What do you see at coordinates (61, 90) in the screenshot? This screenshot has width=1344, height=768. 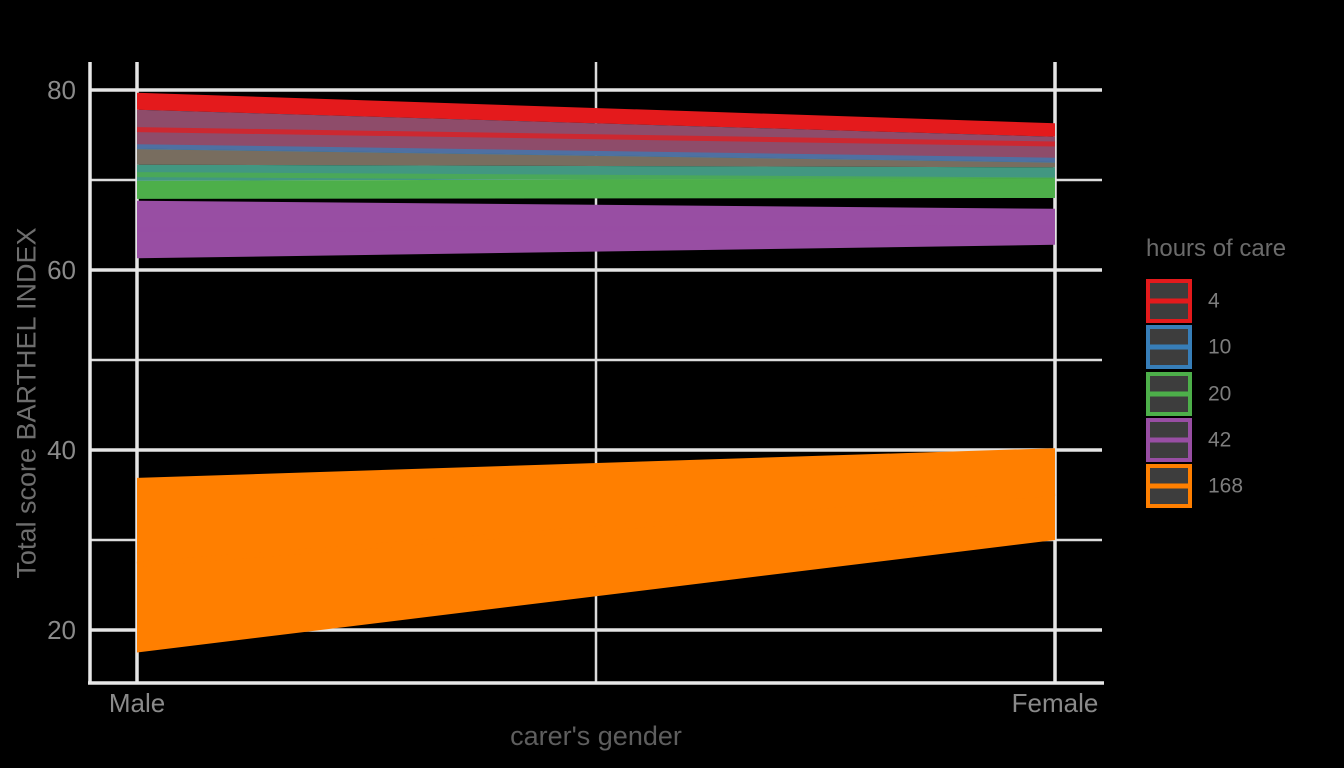 I see `y-tick-label-80: 80` at bounding box center [61, 90].